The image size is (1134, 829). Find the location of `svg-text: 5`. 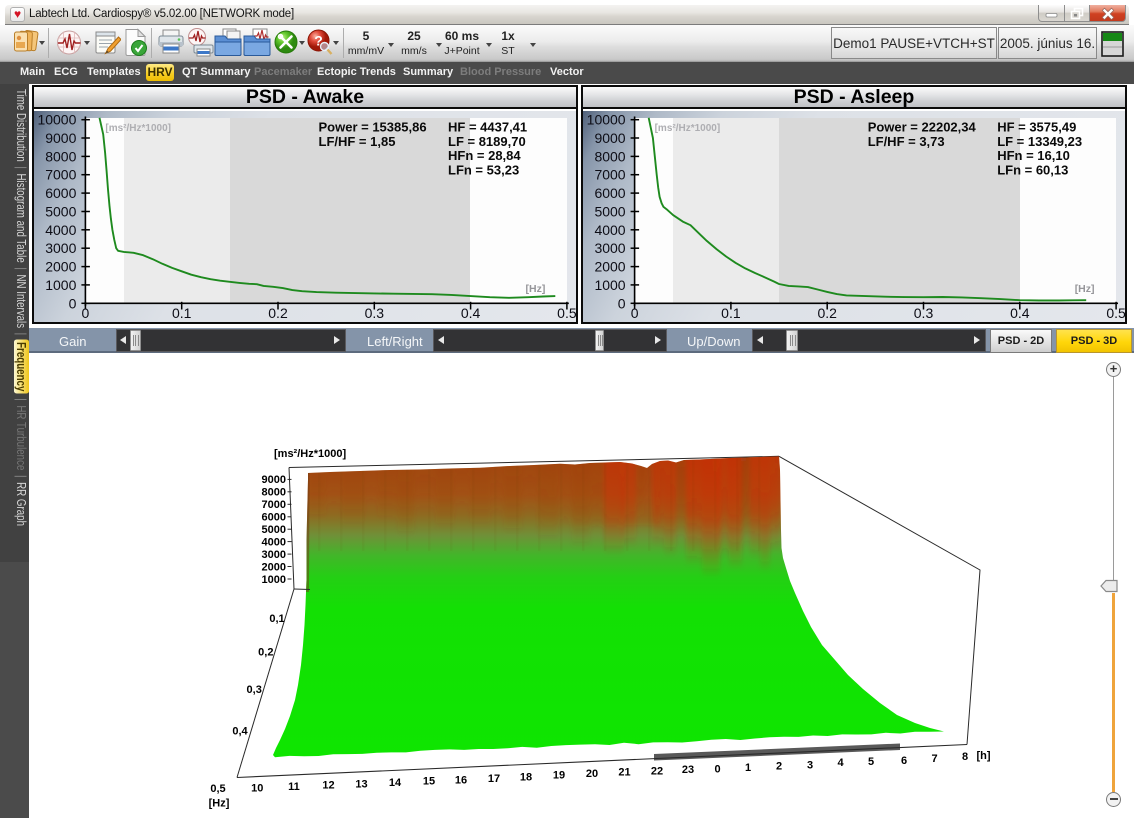

svg-text: 5 is located at coordinates (871, 762).